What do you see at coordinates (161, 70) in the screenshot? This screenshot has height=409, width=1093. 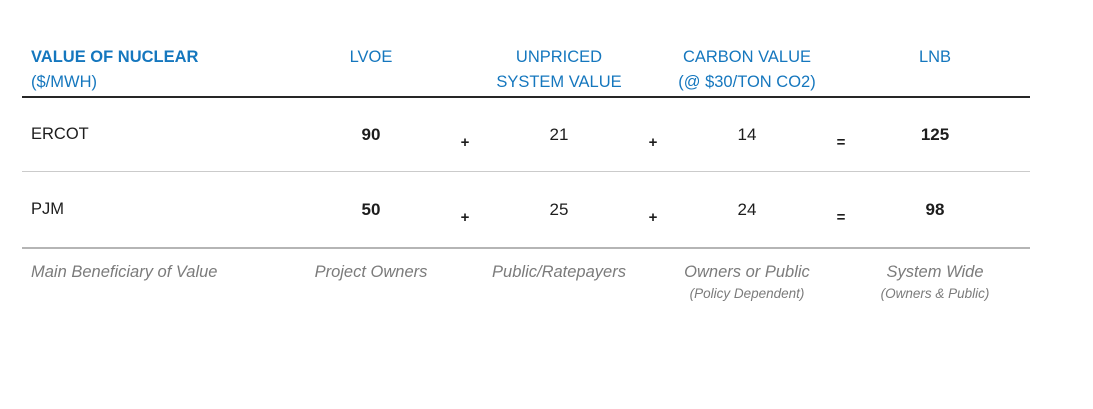 I see `table-title: VALUE OF NUCLEAR ($/MWH)` at bounding box center [161, 70].